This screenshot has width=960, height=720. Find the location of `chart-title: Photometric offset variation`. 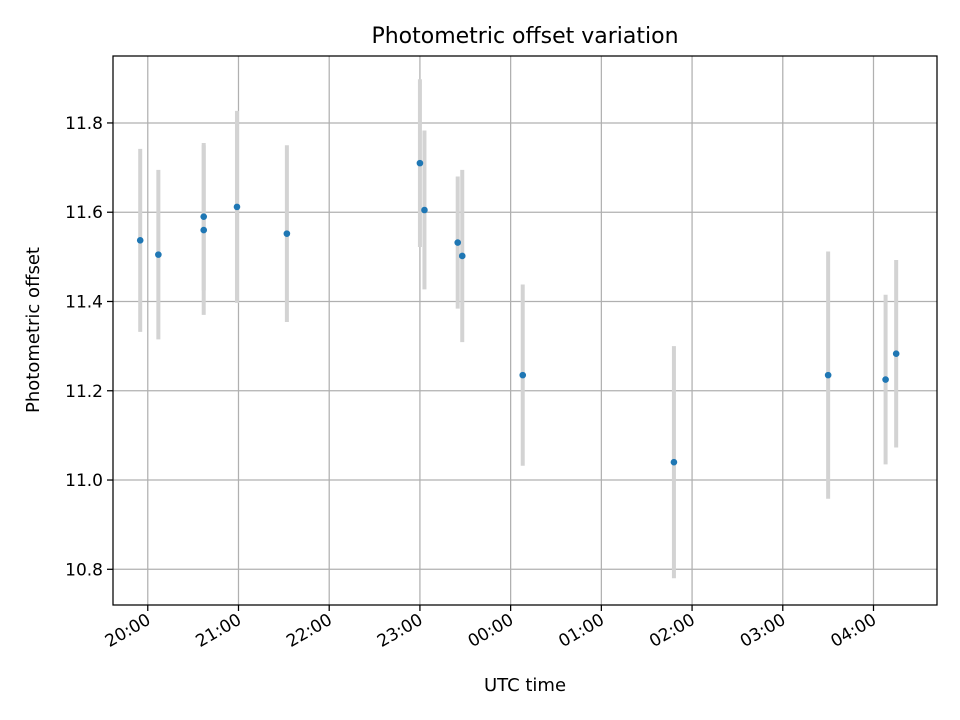

chart-title: Photometric offset variation is located at coordinates (524, 36).